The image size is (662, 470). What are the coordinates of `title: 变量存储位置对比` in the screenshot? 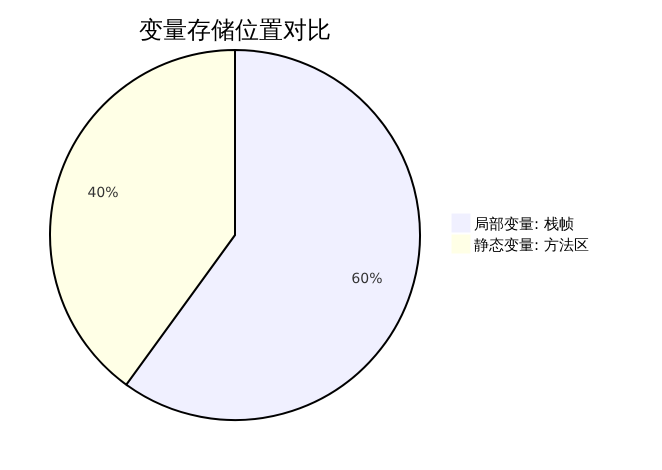 It's located at (235, 30).